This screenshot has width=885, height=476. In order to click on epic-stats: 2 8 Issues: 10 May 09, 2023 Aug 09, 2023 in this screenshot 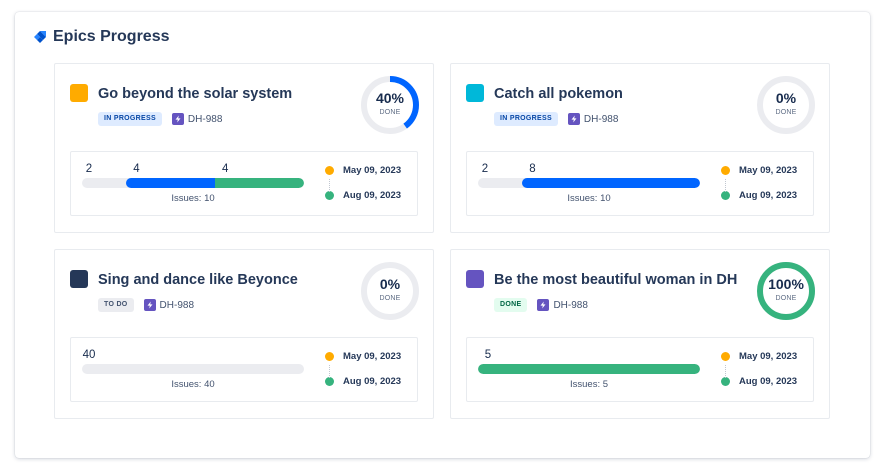, I will do `click(640, 183)`.